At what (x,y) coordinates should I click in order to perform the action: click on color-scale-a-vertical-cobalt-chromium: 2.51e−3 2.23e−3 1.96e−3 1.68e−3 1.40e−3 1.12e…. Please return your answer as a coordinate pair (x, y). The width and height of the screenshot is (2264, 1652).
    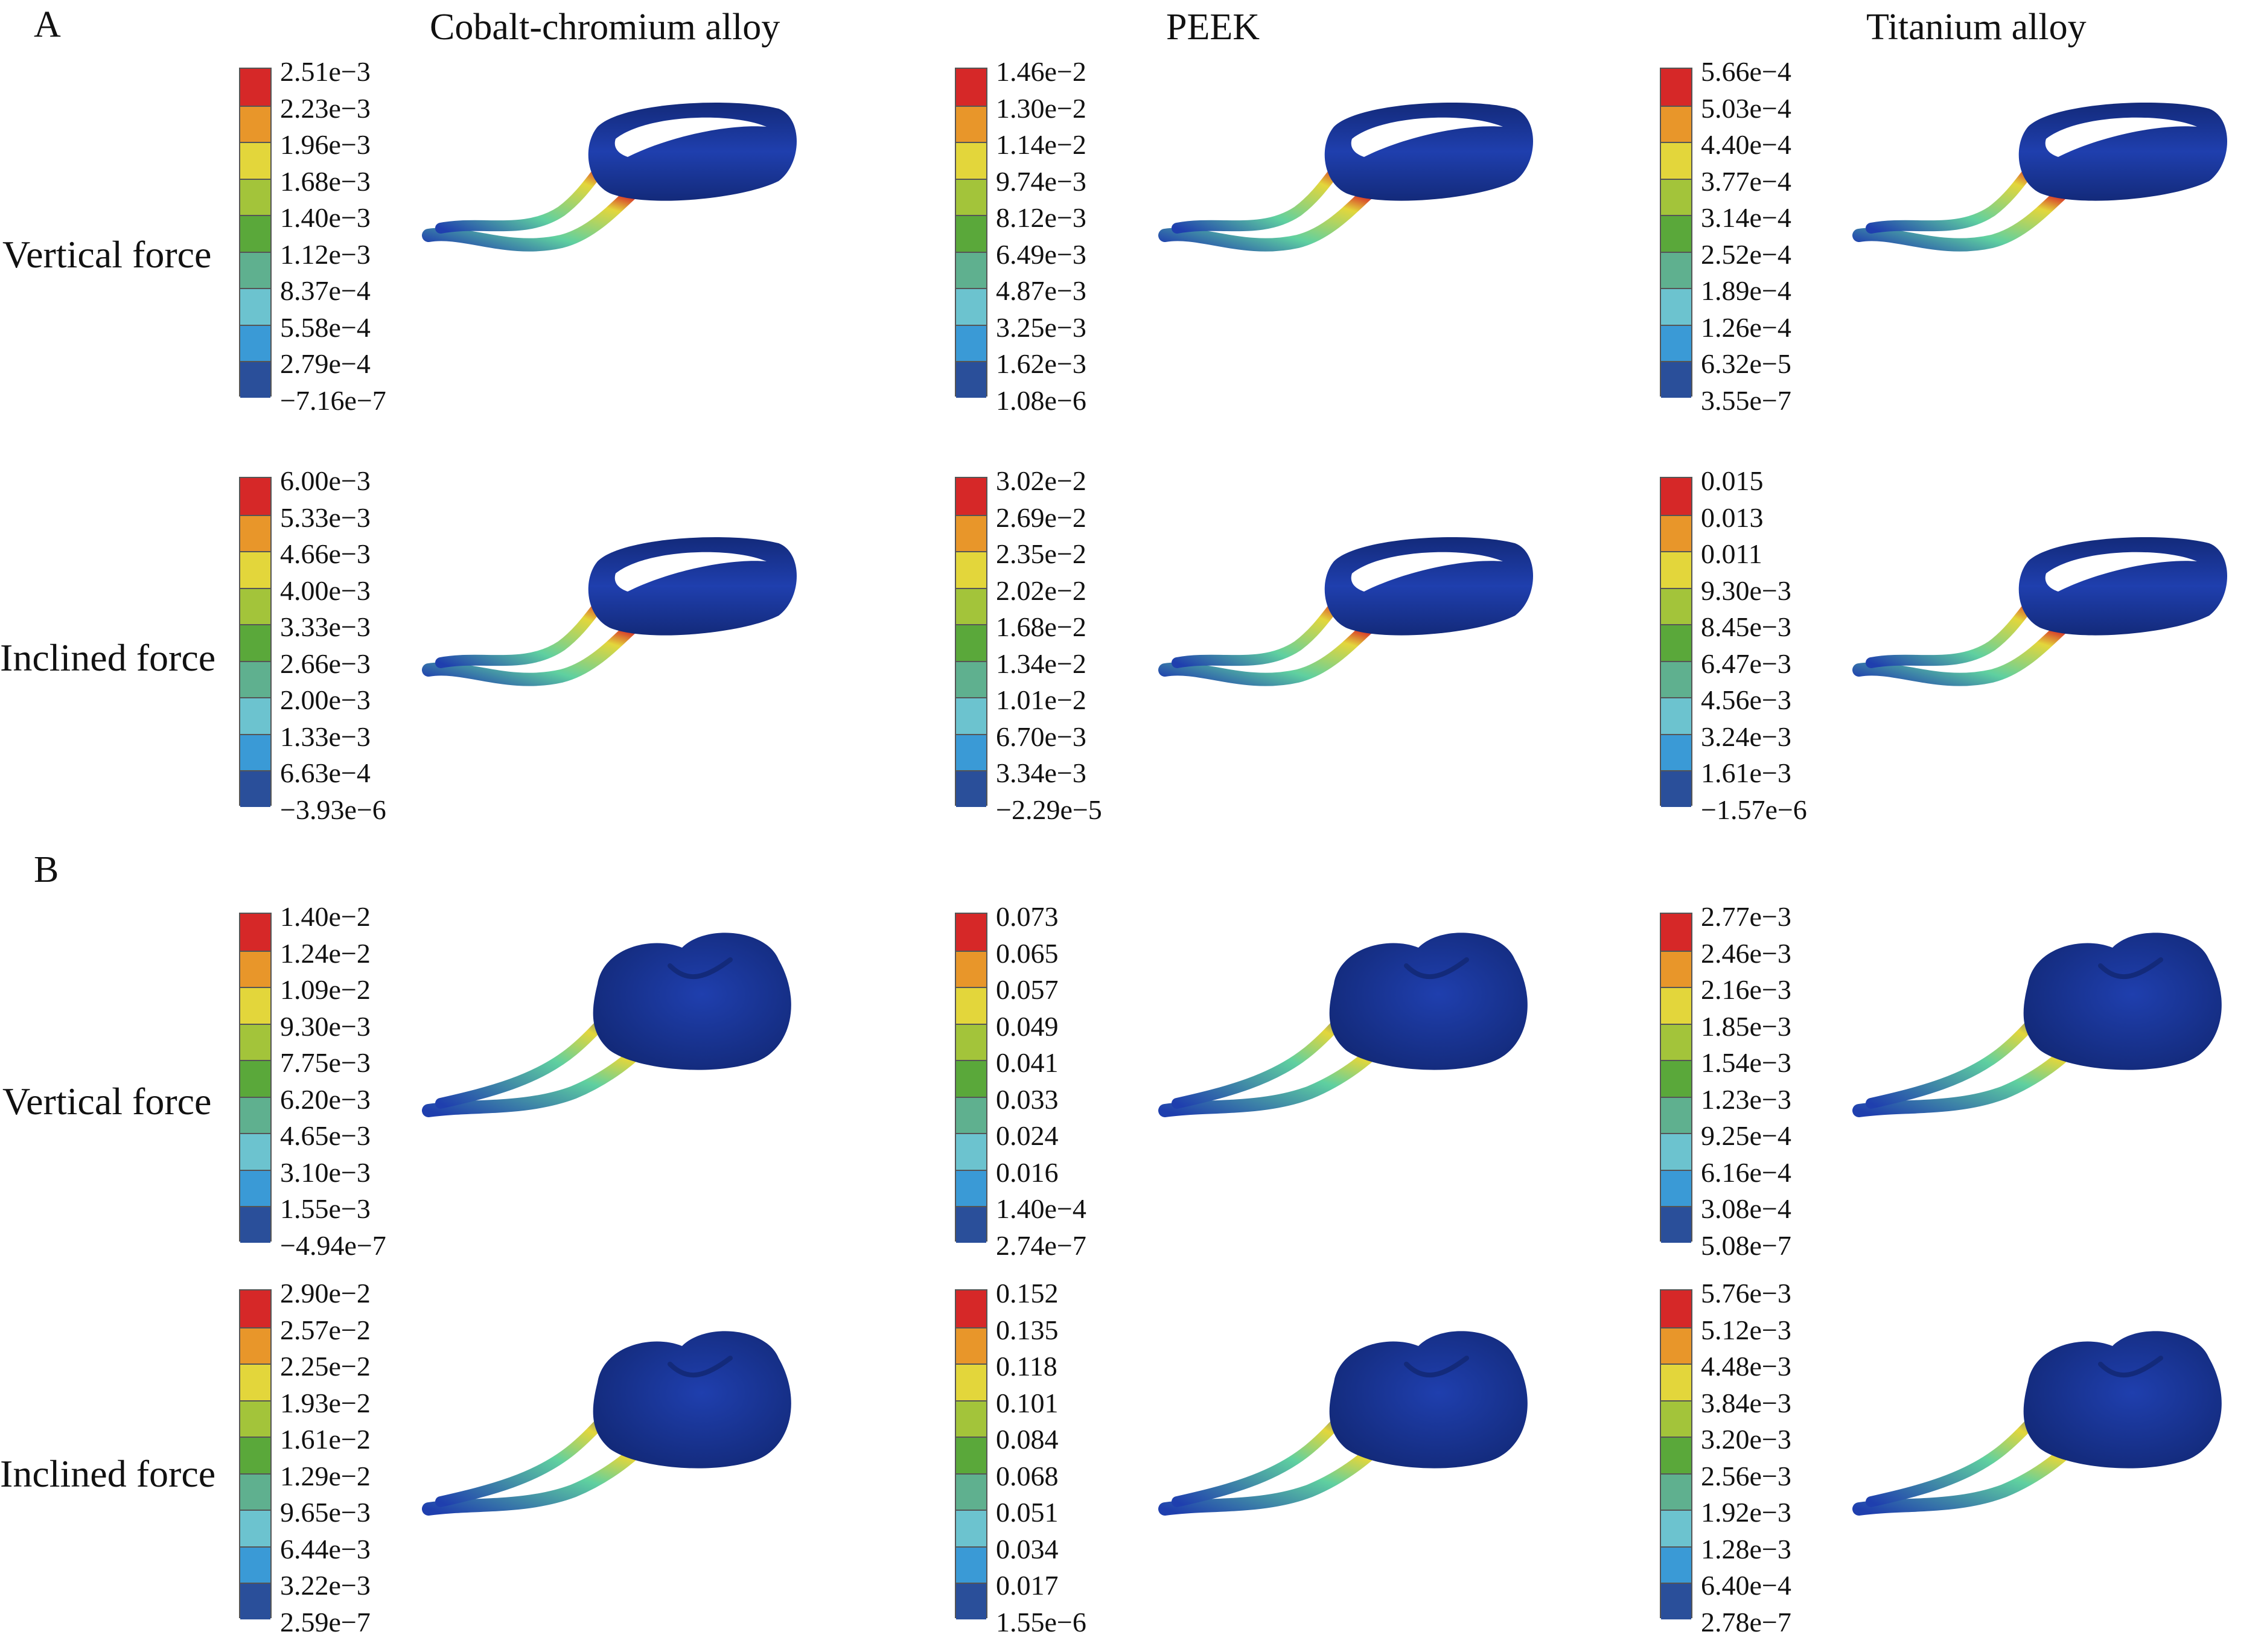
    Looking at the image, I should click on (338, 239).